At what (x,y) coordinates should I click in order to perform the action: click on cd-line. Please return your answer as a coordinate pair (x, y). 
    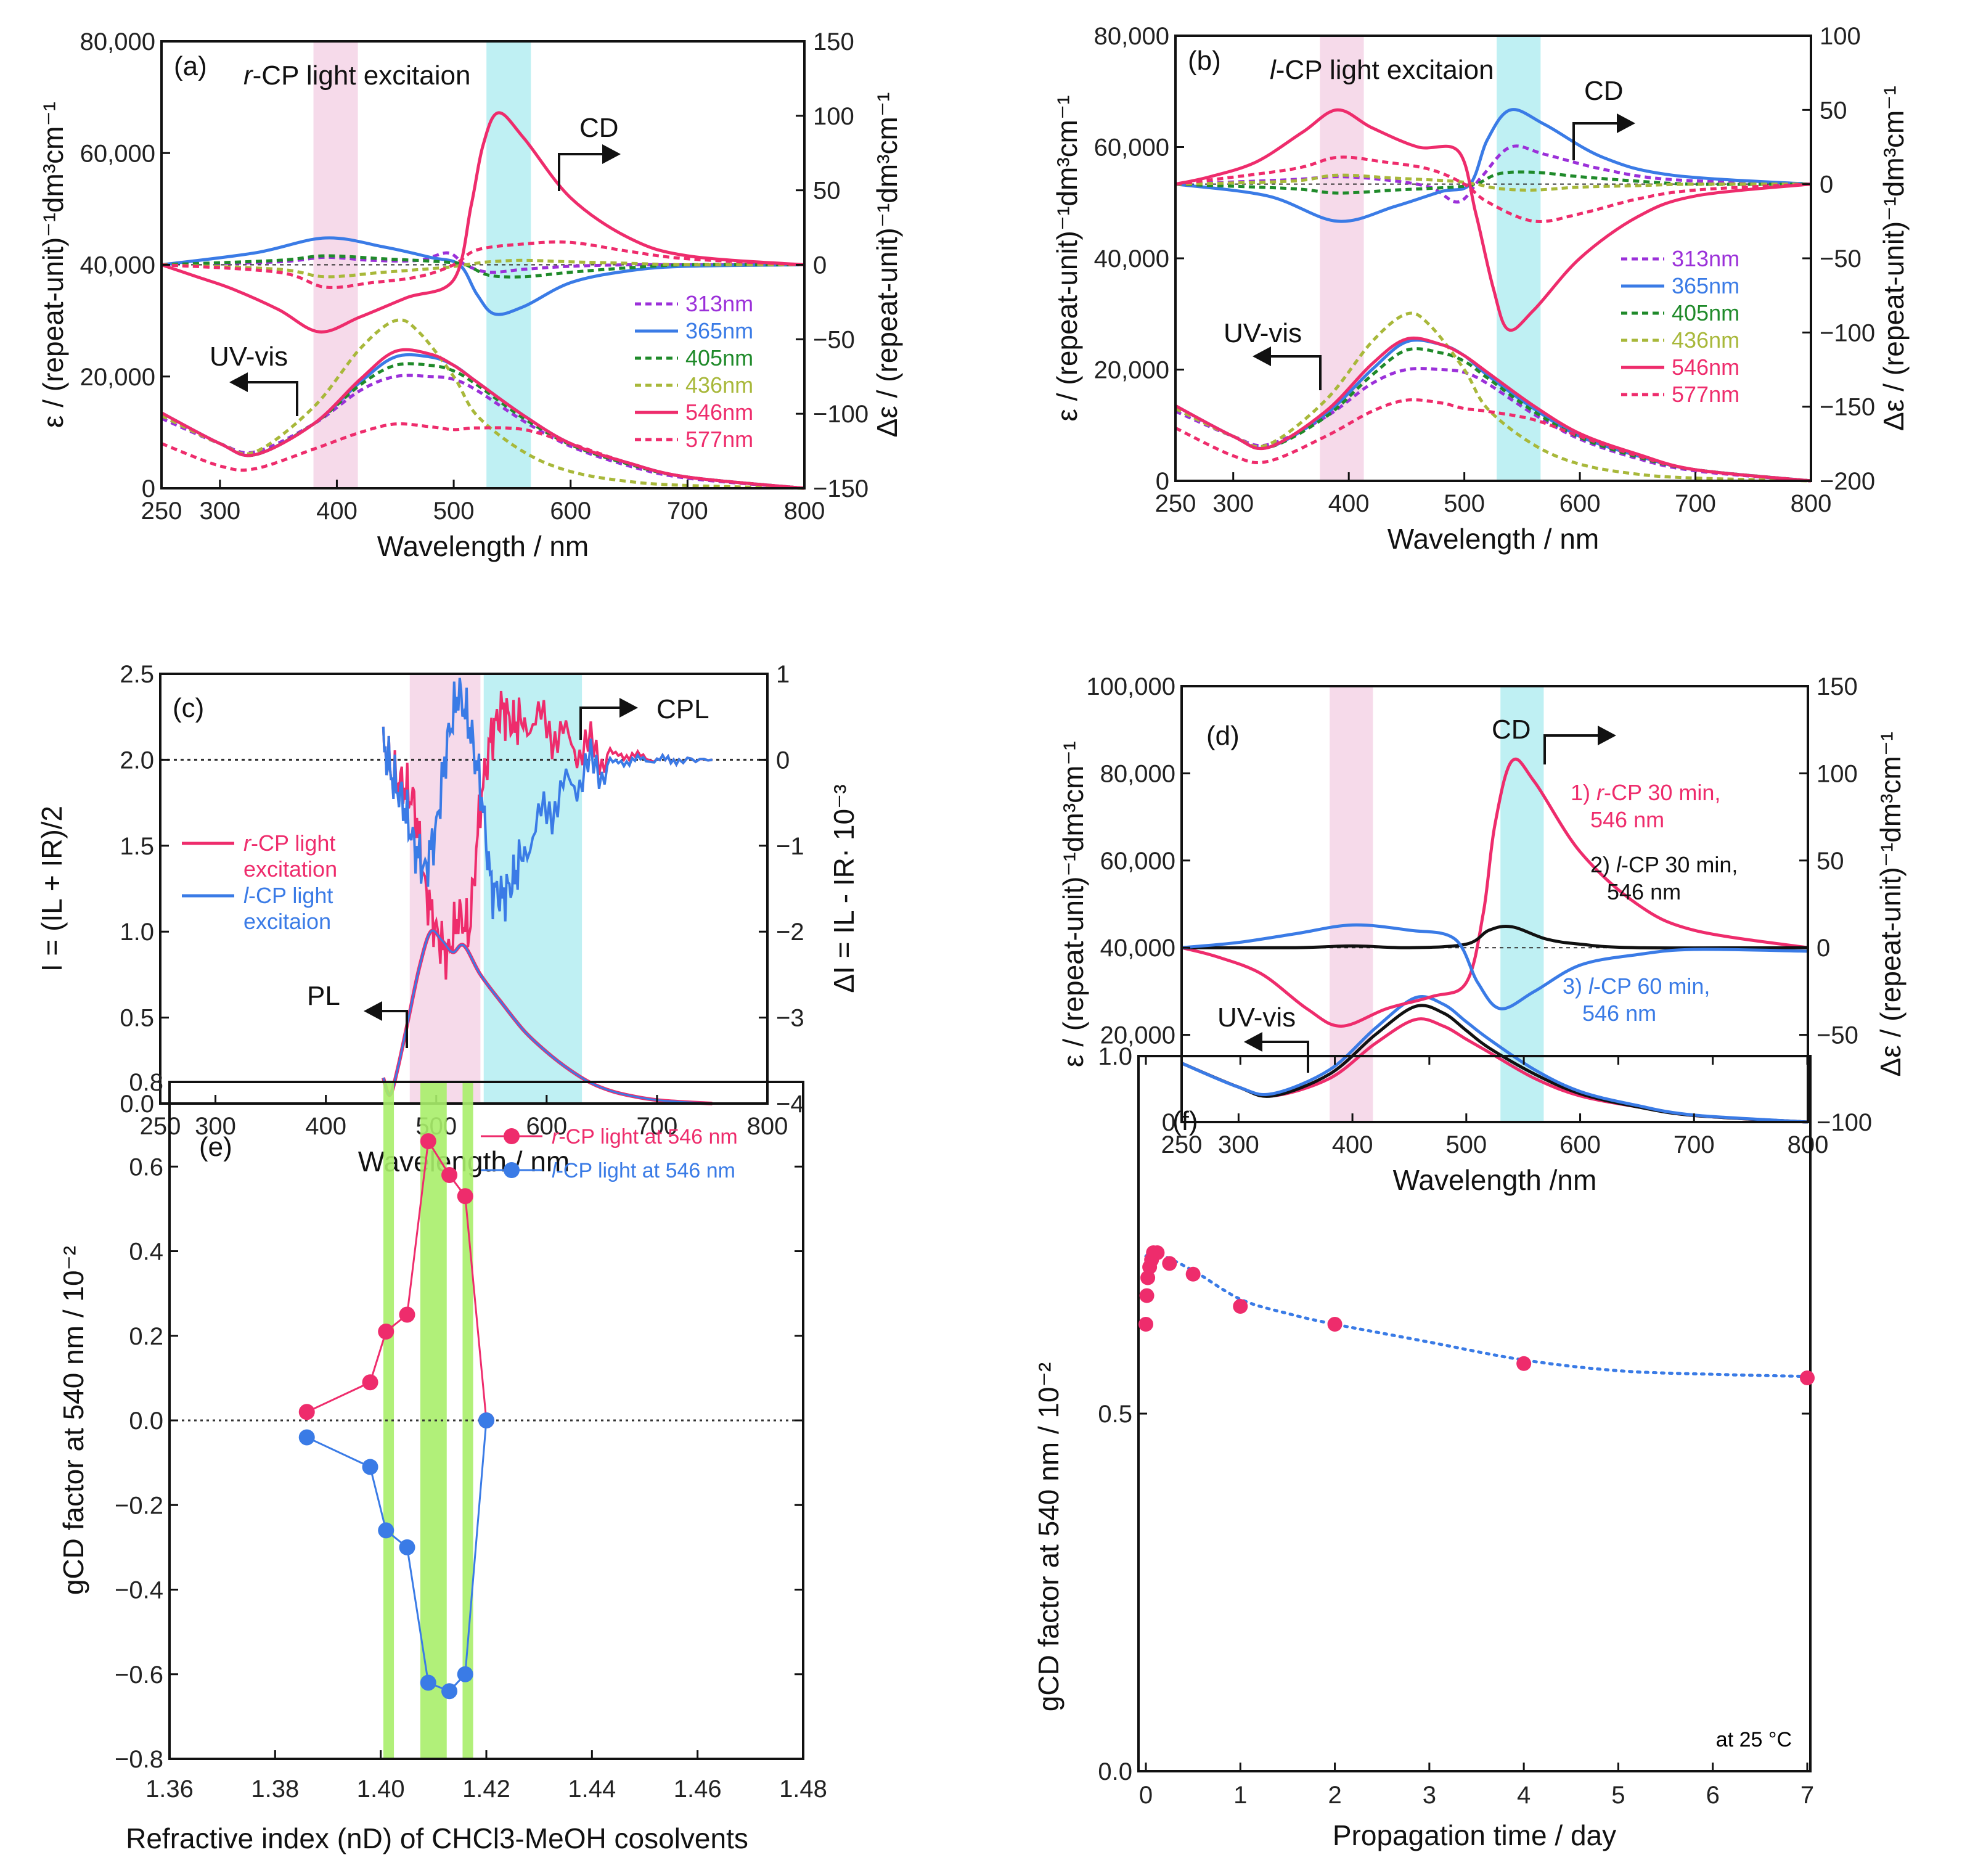
    Looking at the image, I should click on (1495, 938).